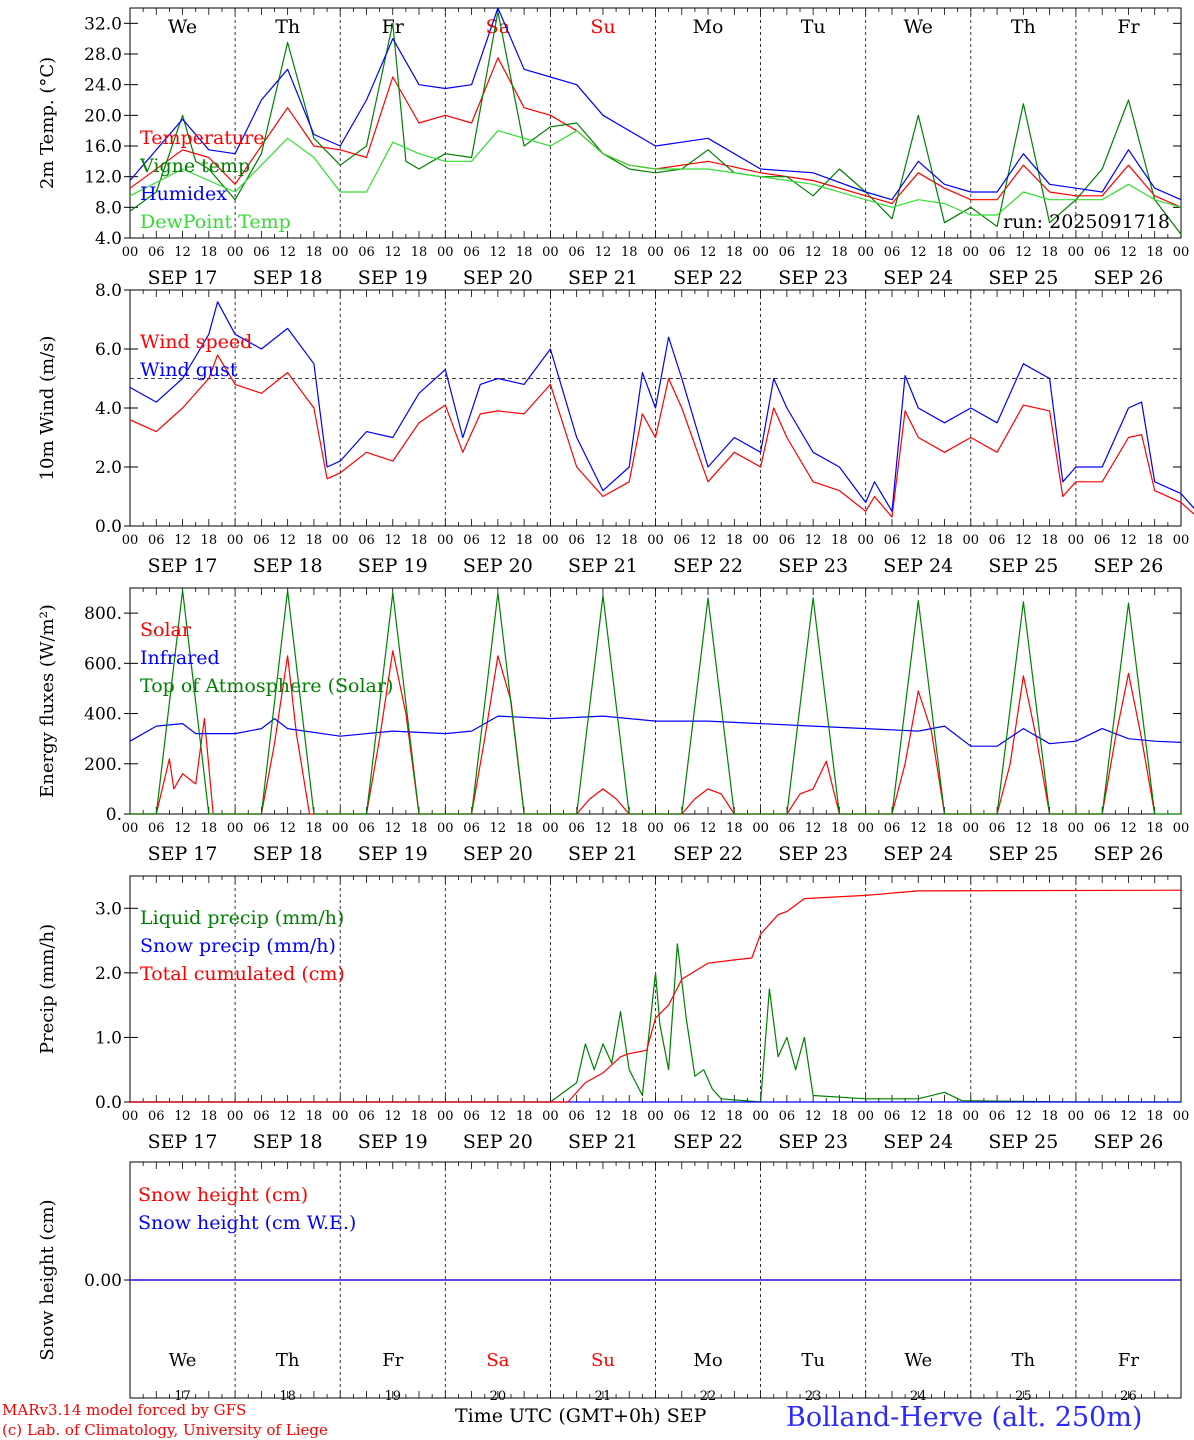  What do you see at coordinates (1023, 1142) in the screenshot?
I see `precip-date-label: SEP 25` at bounding box center [1023, 1142].